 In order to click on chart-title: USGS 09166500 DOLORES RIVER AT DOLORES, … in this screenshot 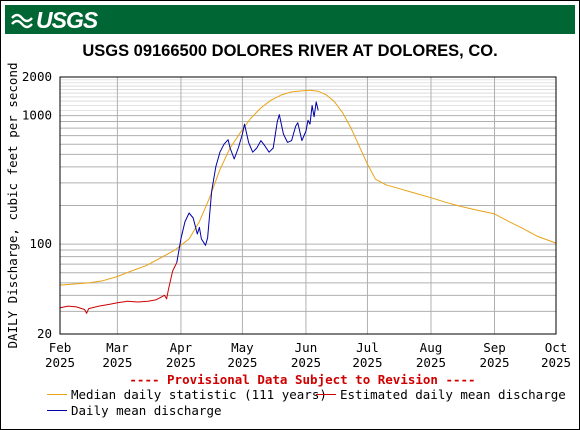, I will do `click(290, 51)`.